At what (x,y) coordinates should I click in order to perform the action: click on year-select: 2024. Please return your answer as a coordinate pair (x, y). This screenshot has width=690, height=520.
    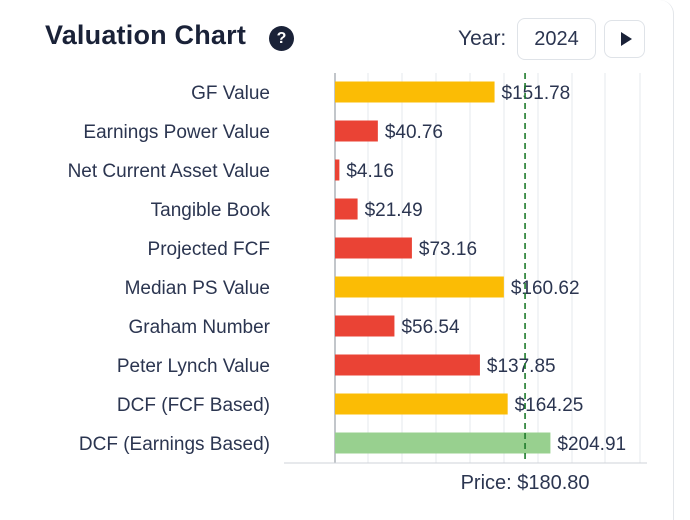
    Looking at the image, I should click on (556, 39).